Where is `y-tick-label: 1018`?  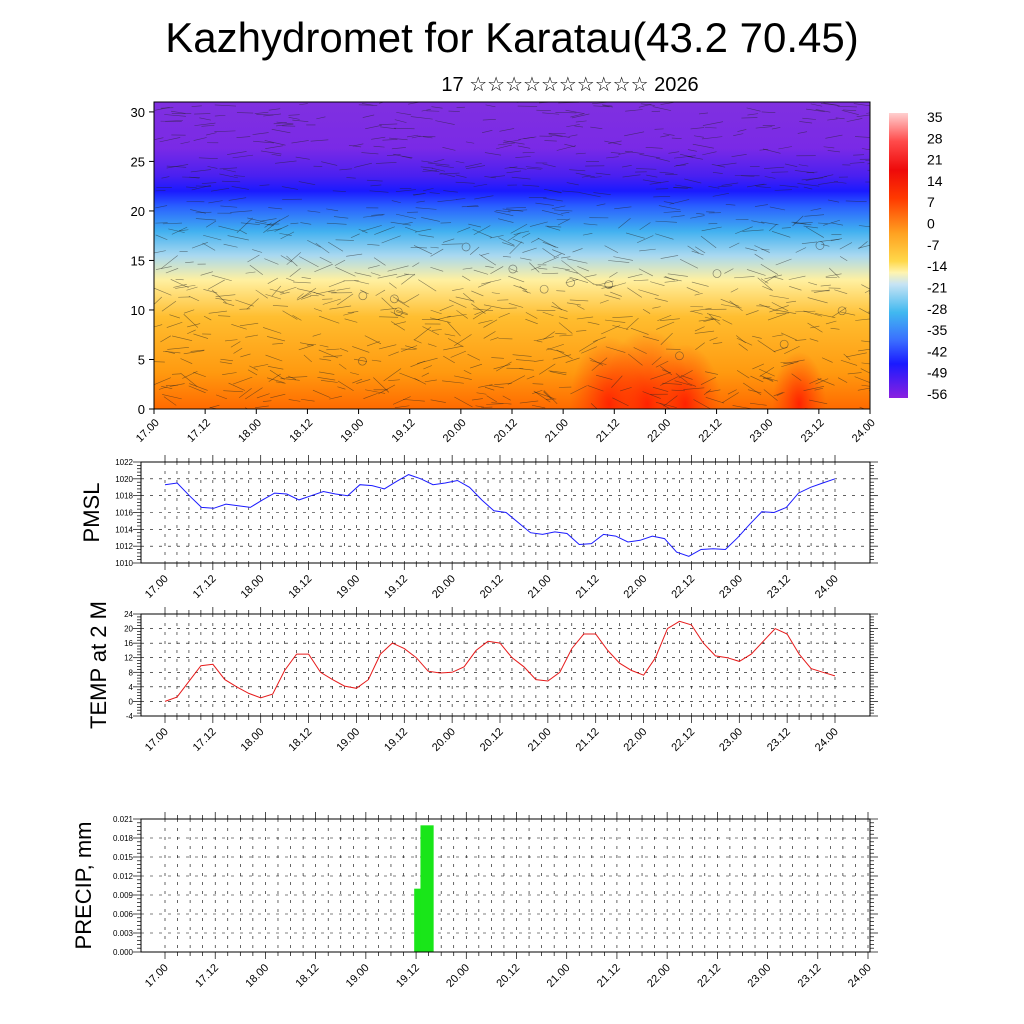 y-tick-label: 1018 is located at coordinates (124, 496).